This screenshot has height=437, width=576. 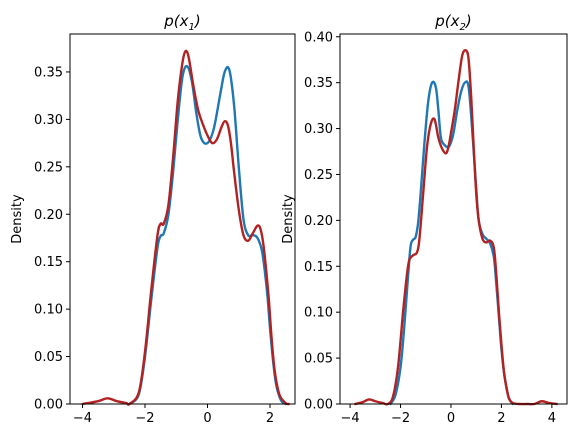 What do you see at coordinates (48, 120) in the screenshot?
I see `panel-1-y-tick-label: 0.30` at bounding box center [48, 120].